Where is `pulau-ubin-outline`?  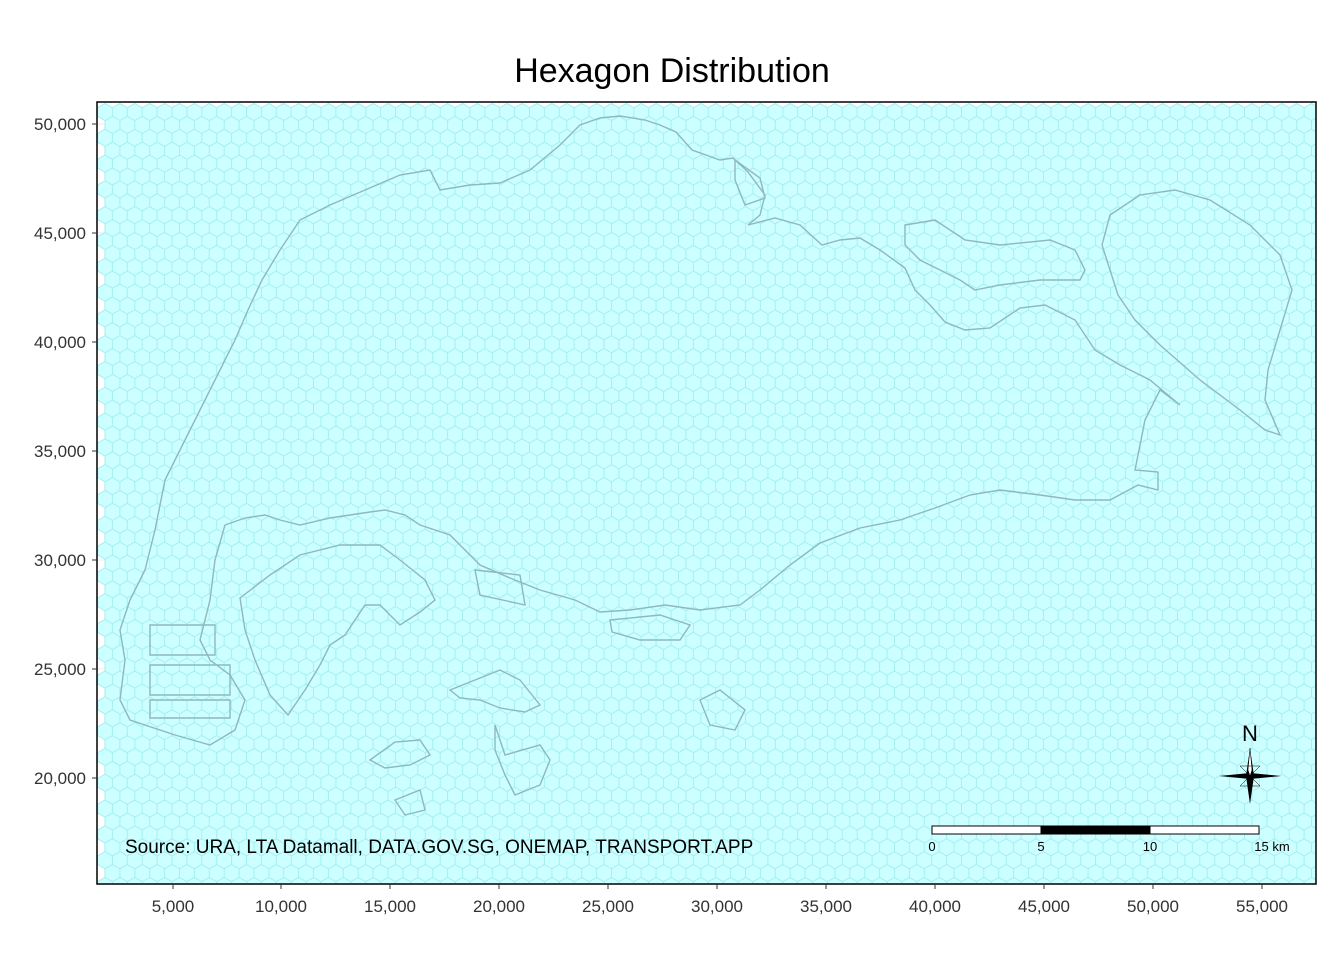
pulau-ubin-outline is located at coordinates (995, 255).